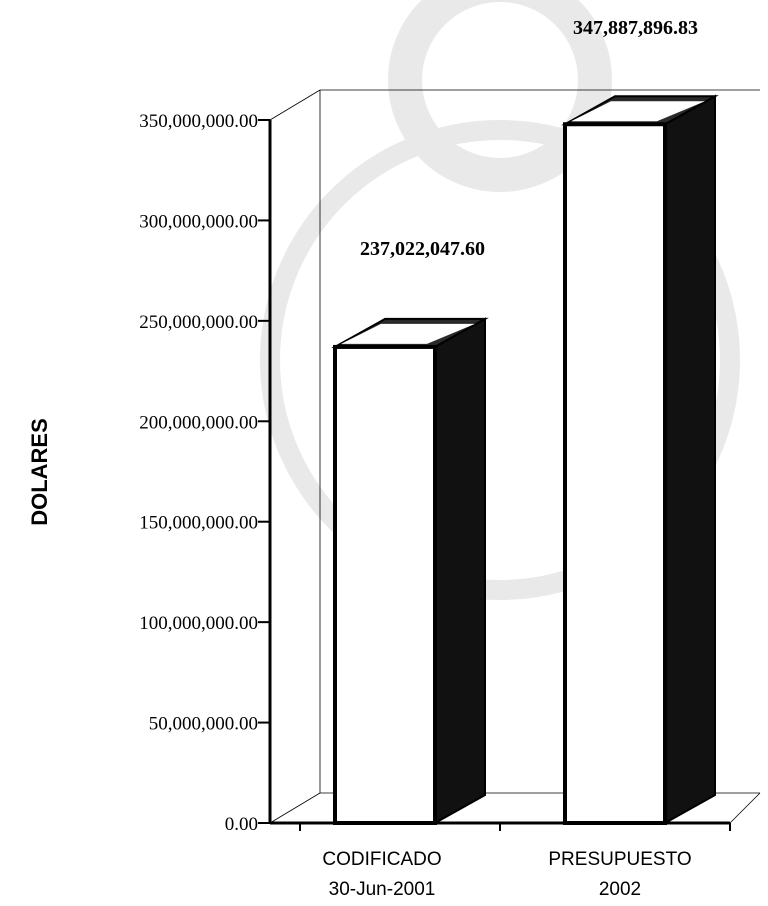 This screenshot has height=906, width=768. I want to click on floor-right-depth, so click(745, 808).